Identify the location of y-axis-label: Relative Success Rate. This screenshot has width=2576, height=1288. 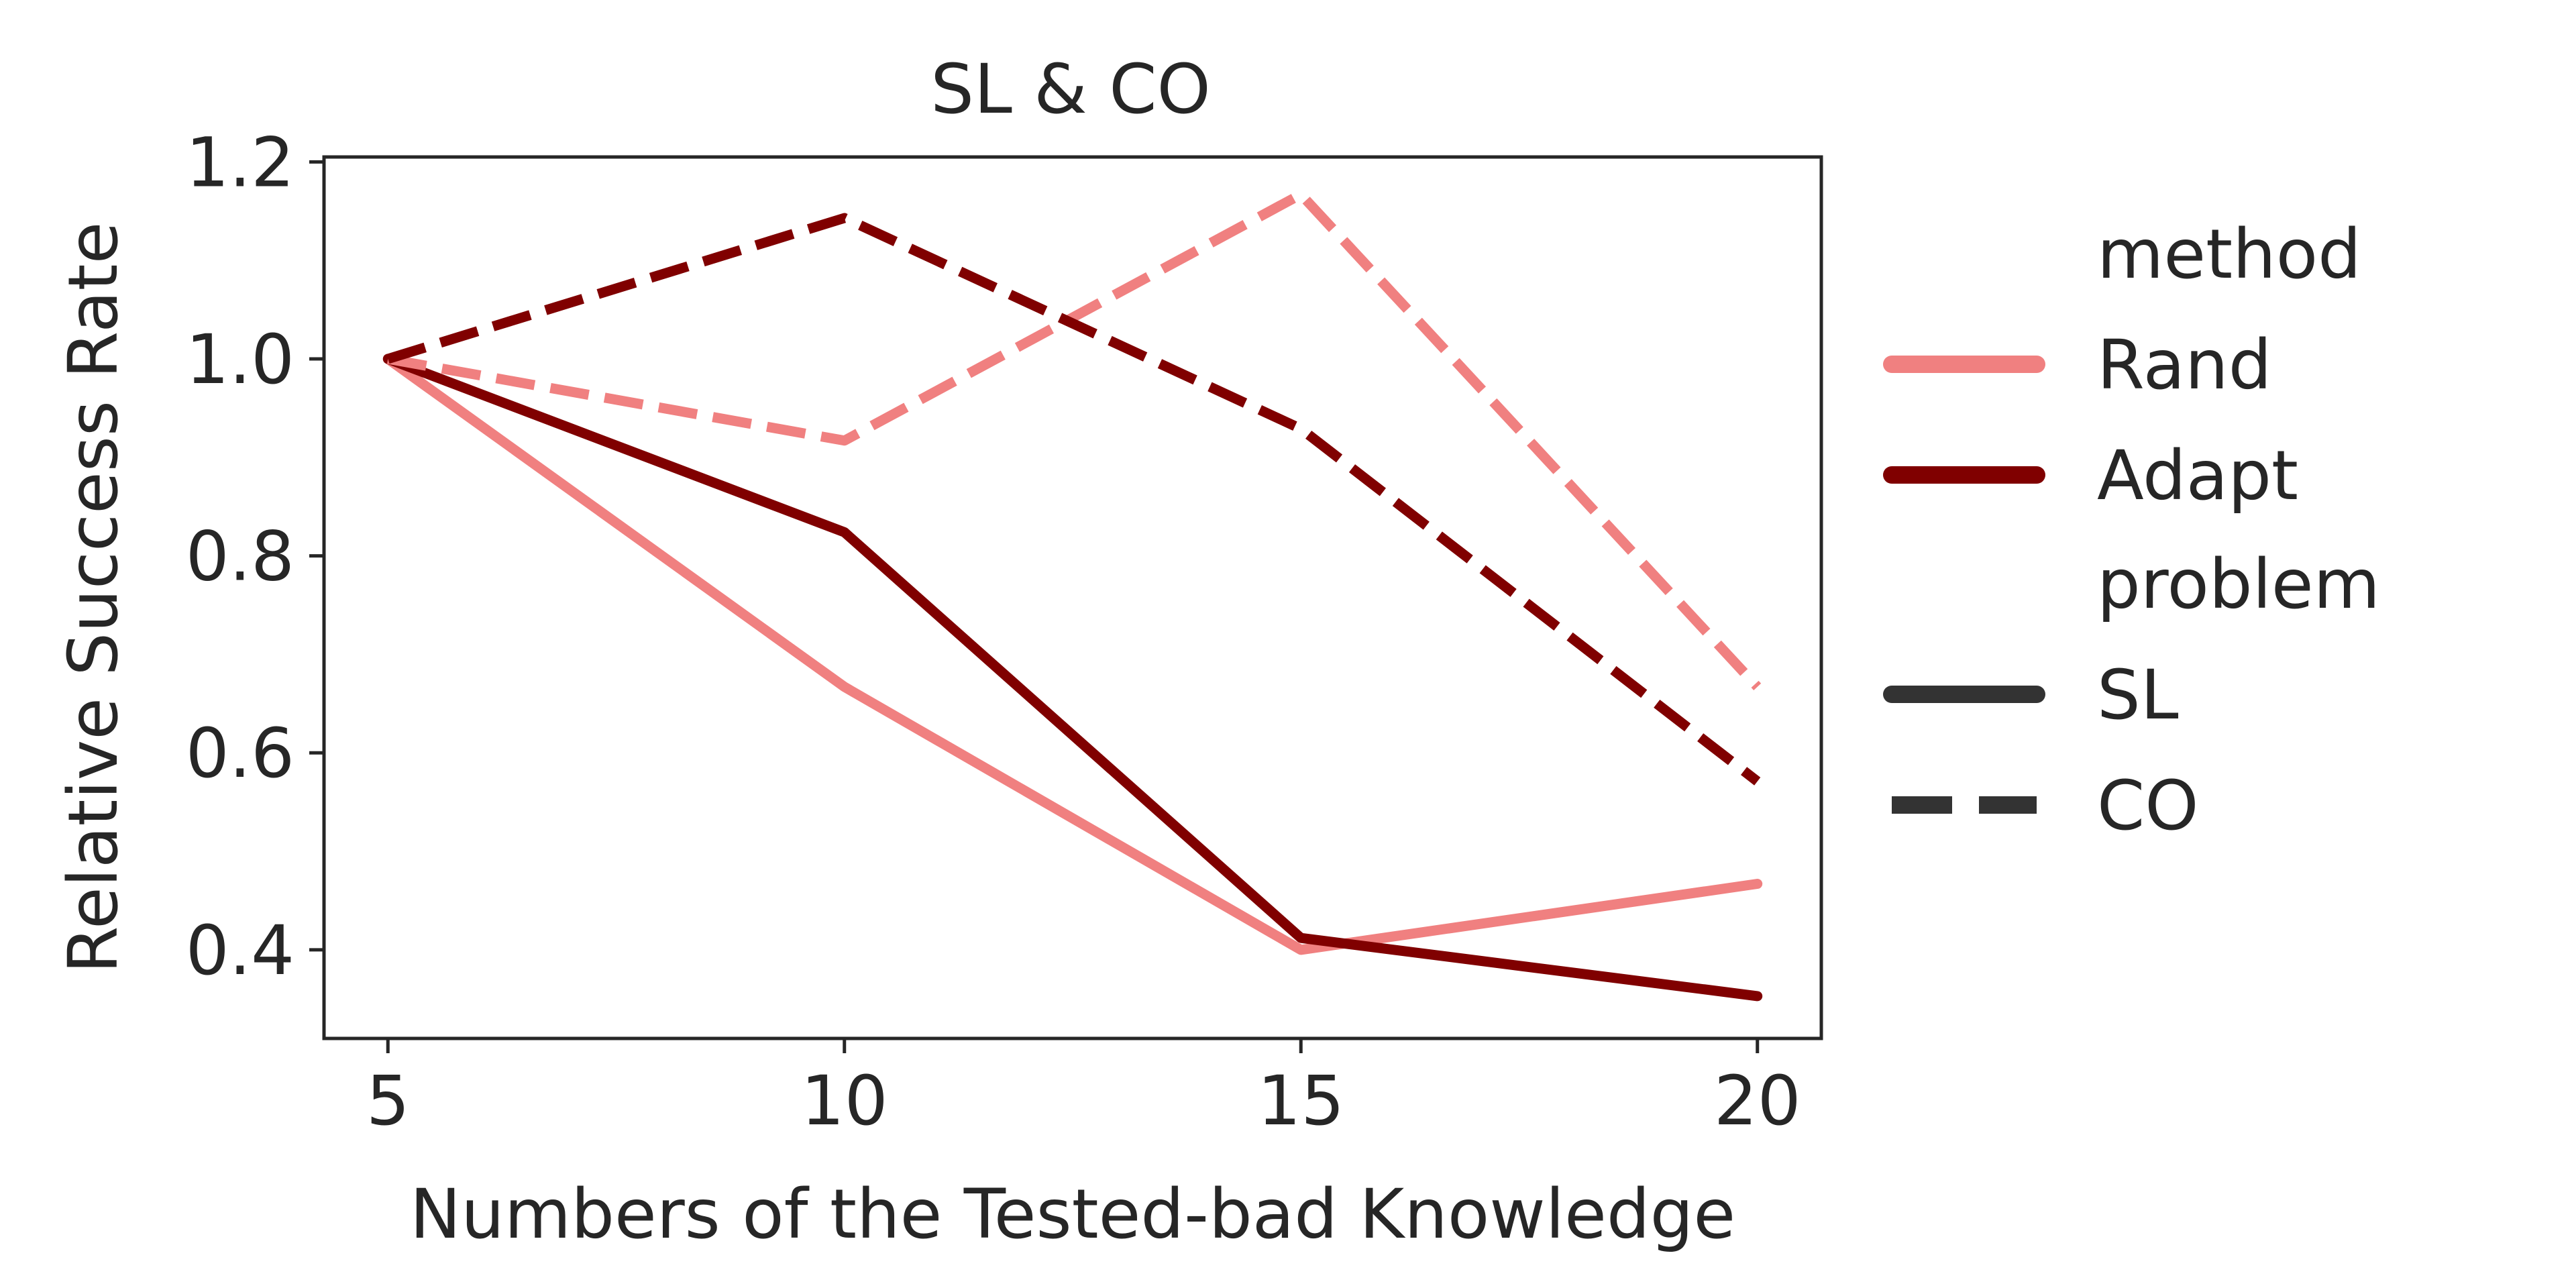
(93, 598).